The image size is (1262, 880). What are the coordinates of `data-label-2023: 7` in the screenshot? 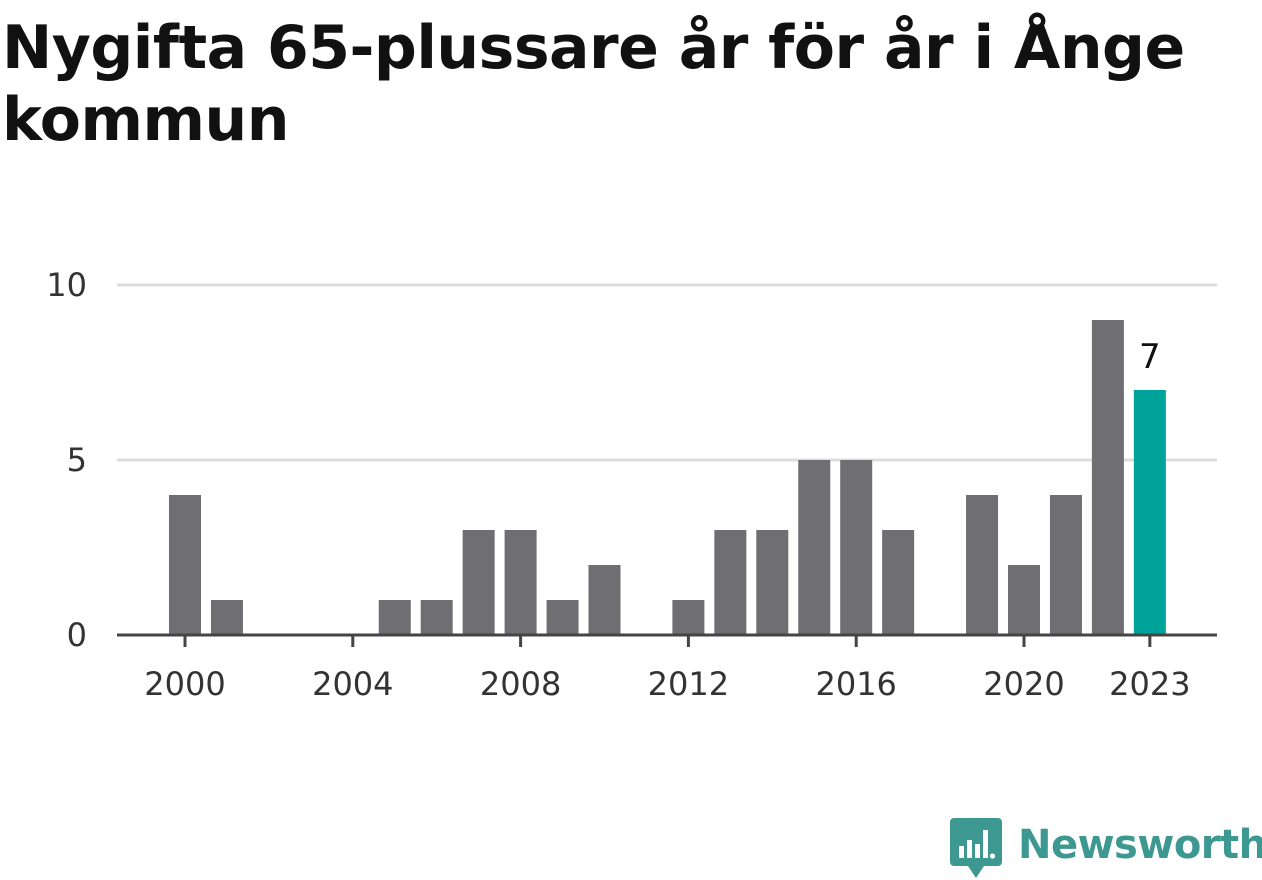 It's located at (1150, 357).